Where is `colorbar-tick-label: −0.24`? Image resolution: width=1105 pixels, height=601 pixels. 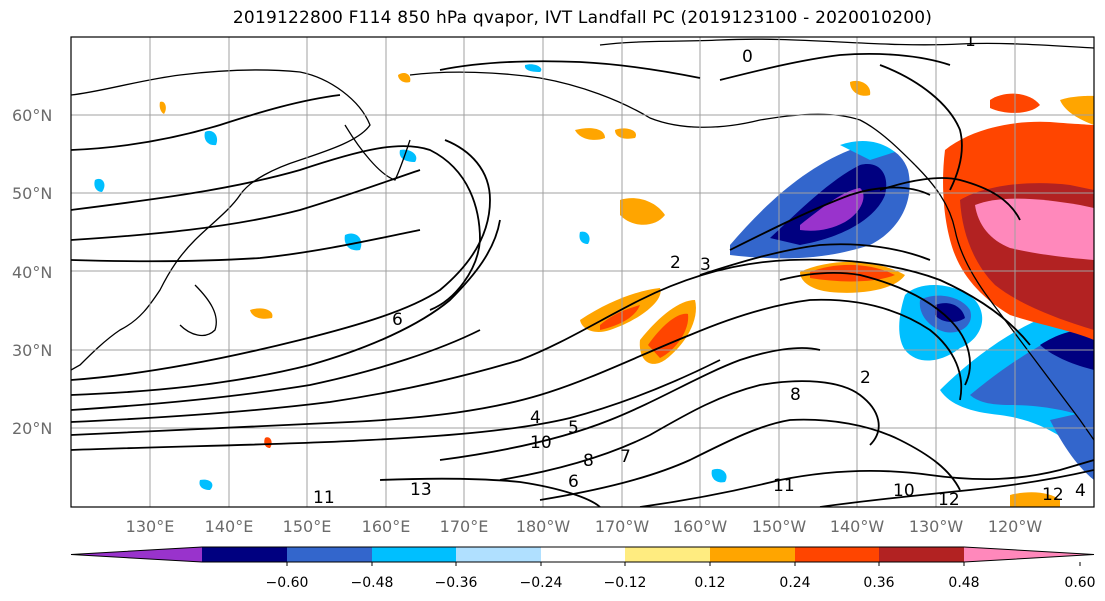
colorbar-tick-label: −0.24 is located at coordinates (541, 583).